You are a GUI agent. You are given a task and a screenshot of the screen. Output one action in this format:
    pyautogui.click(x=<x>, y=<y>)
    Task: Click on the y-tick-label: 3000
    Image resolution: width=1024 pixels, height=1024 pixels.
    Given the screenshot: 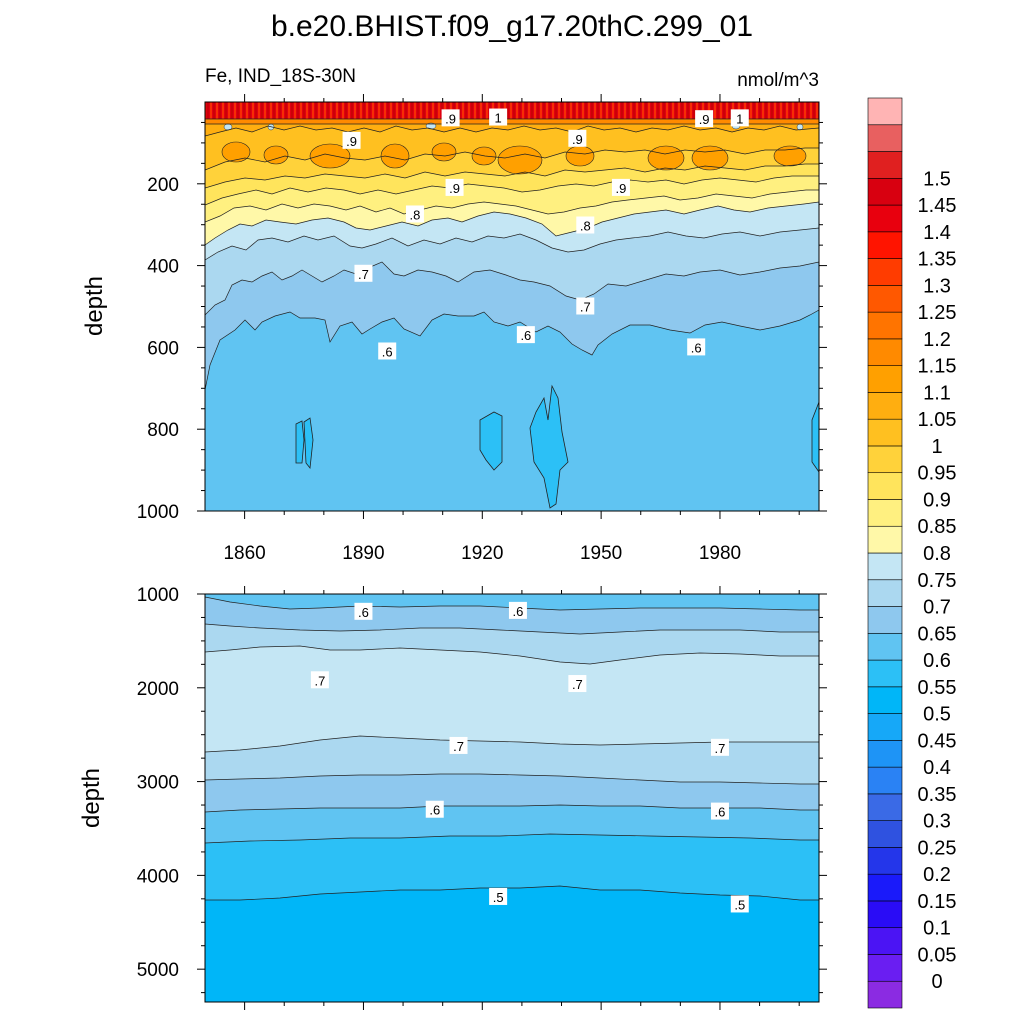 What is the action you would take?
    pyautogui.click(x=158, y=783)
    